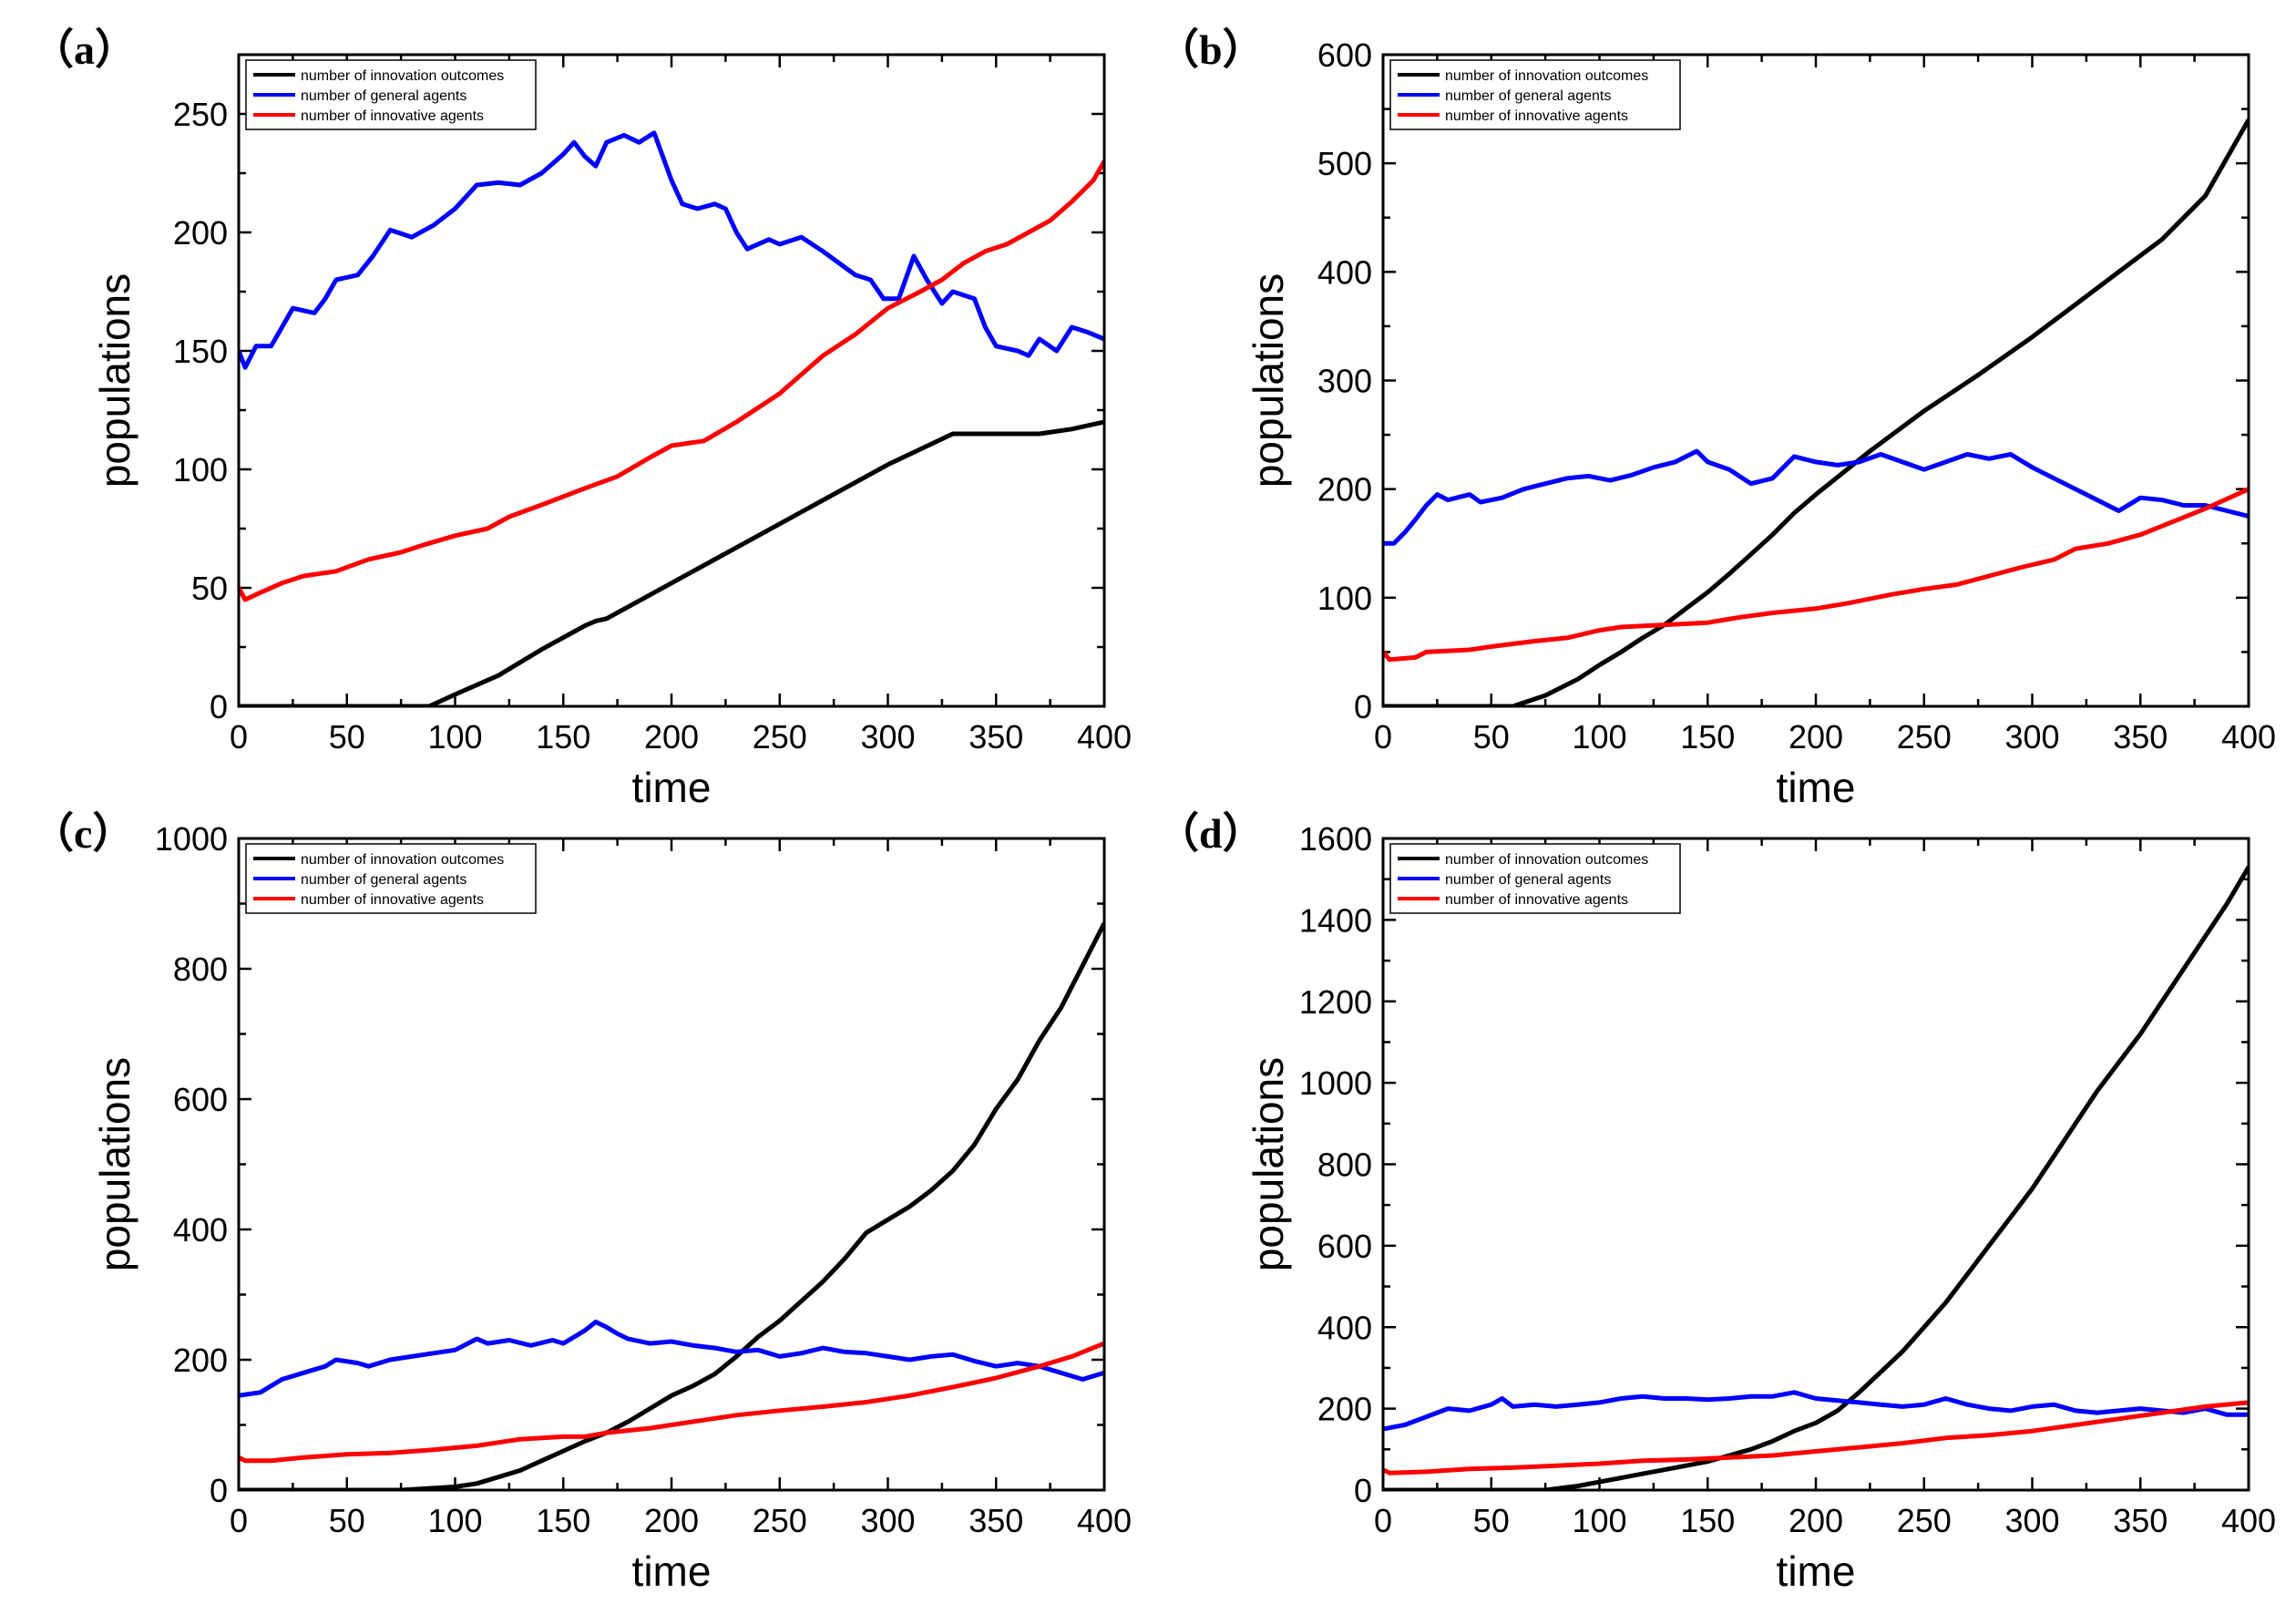  I want to click on y-tick-label: 300, so click(1344, 381).